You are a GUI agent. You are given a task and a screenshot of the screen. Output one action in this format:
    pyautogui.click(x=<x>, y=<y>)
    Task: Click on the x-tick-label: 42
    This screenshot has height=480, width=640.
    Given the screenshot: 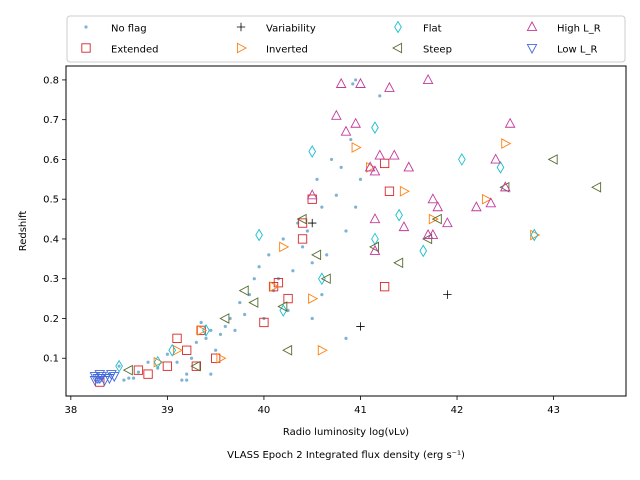 What is the action you would take?
    pyautogui.click(x=457, y=410)
    